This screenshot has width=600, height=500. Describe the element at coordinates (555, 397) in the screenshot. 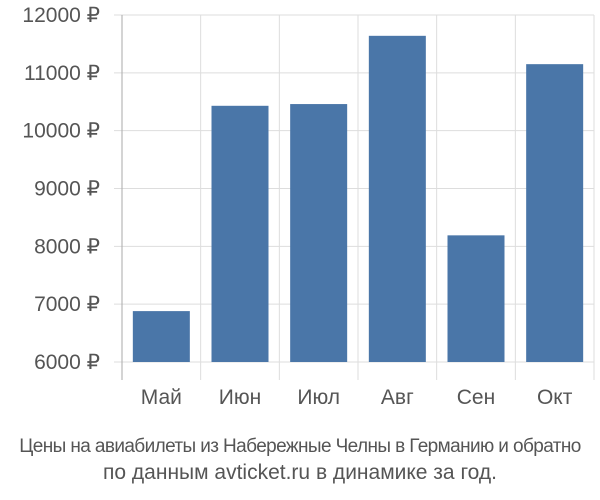

I see `x-tick-label: Окт` at that location.